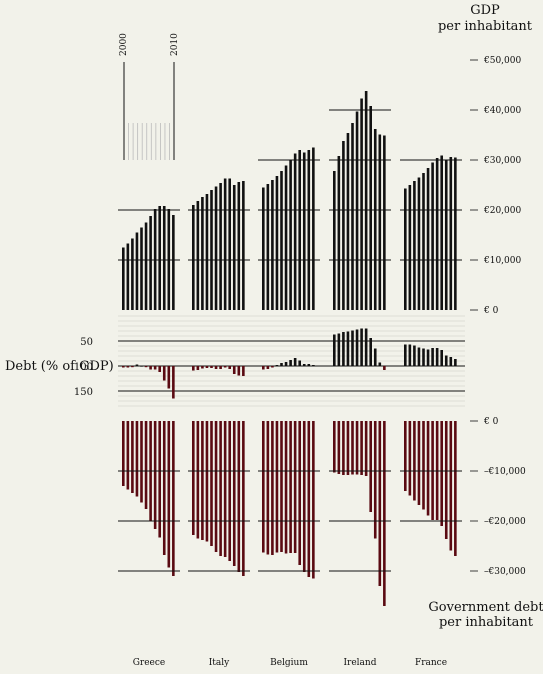 The height and width of the screenshot is (674, 543). What do you see at coordinates (137, 365) in the screenshot?
I see `ratio-bar-greece-2003` at bounding box center [137, 365].